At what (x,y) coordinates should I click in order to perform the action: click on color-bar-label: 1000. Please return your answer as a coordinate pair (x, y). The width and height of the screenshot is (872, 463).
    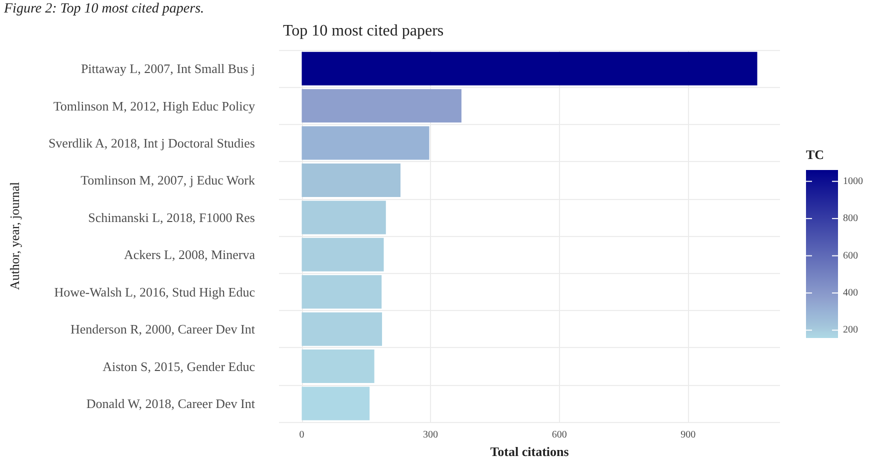
    Looking at the image, I should click on (853, 181).